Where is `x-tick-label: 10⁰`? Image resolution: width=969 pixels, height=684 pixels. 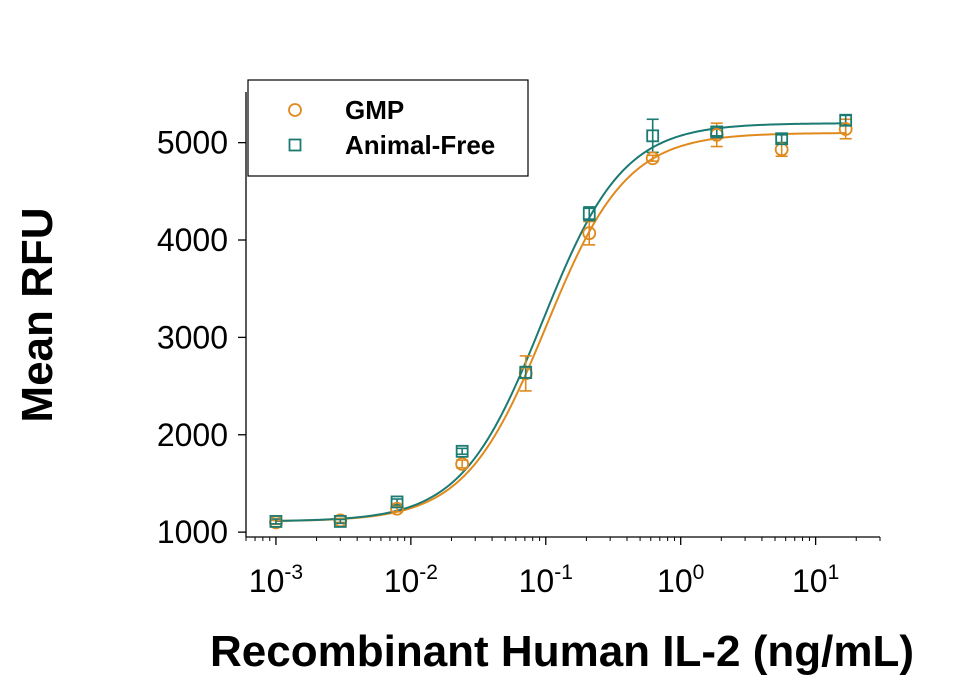
x-tick-label: 10⁰ is located at coordinates (680, 580).